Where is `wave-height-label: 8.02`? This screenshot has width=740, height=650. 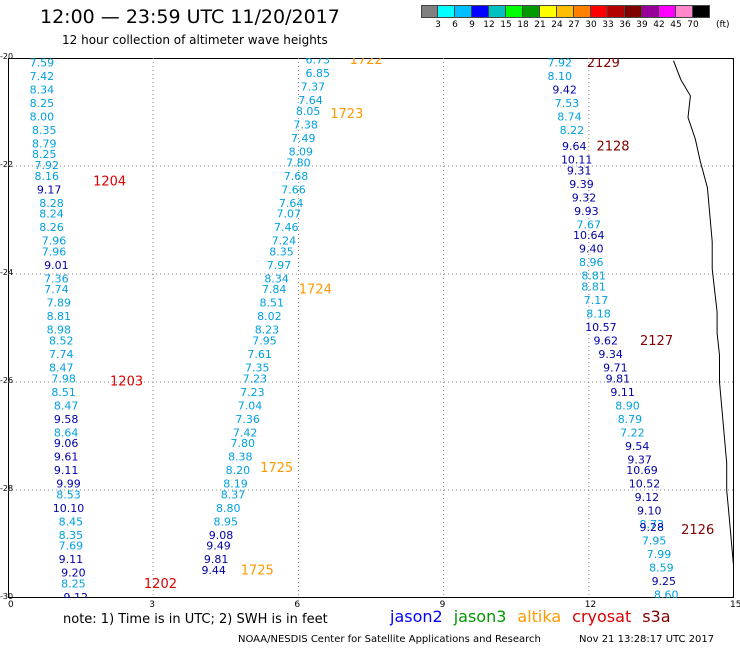 wave-height-label: 8.02 is located at coordinates (269, 316).